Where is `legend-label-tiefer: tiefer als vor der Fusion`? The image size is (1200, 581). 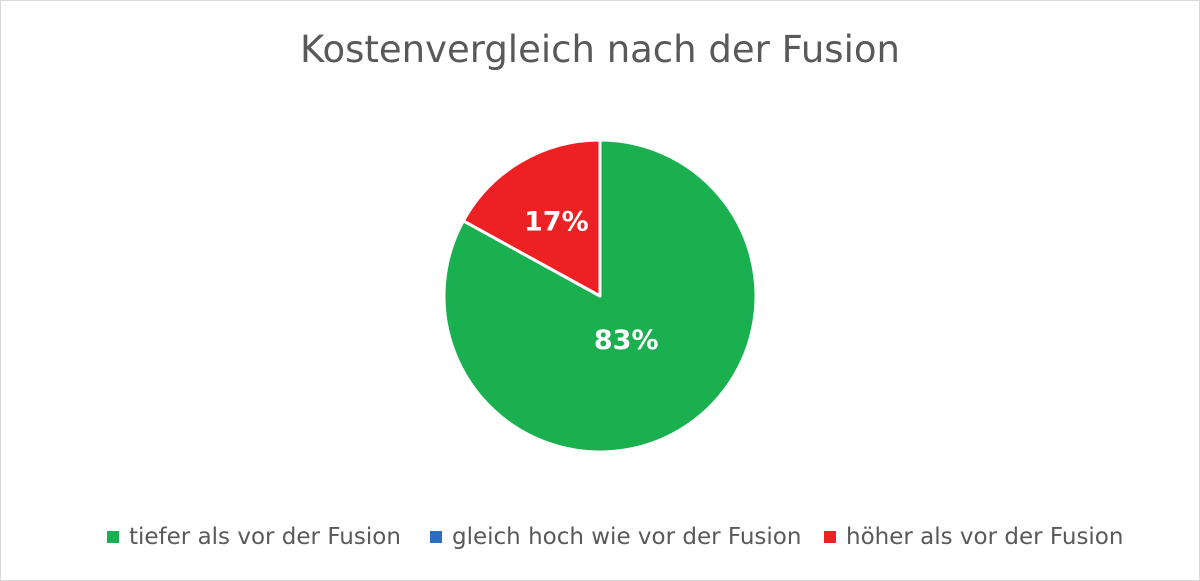 legend-label-tiefer: tiefer als vor der Fusion is located at coordinates (265, 537).